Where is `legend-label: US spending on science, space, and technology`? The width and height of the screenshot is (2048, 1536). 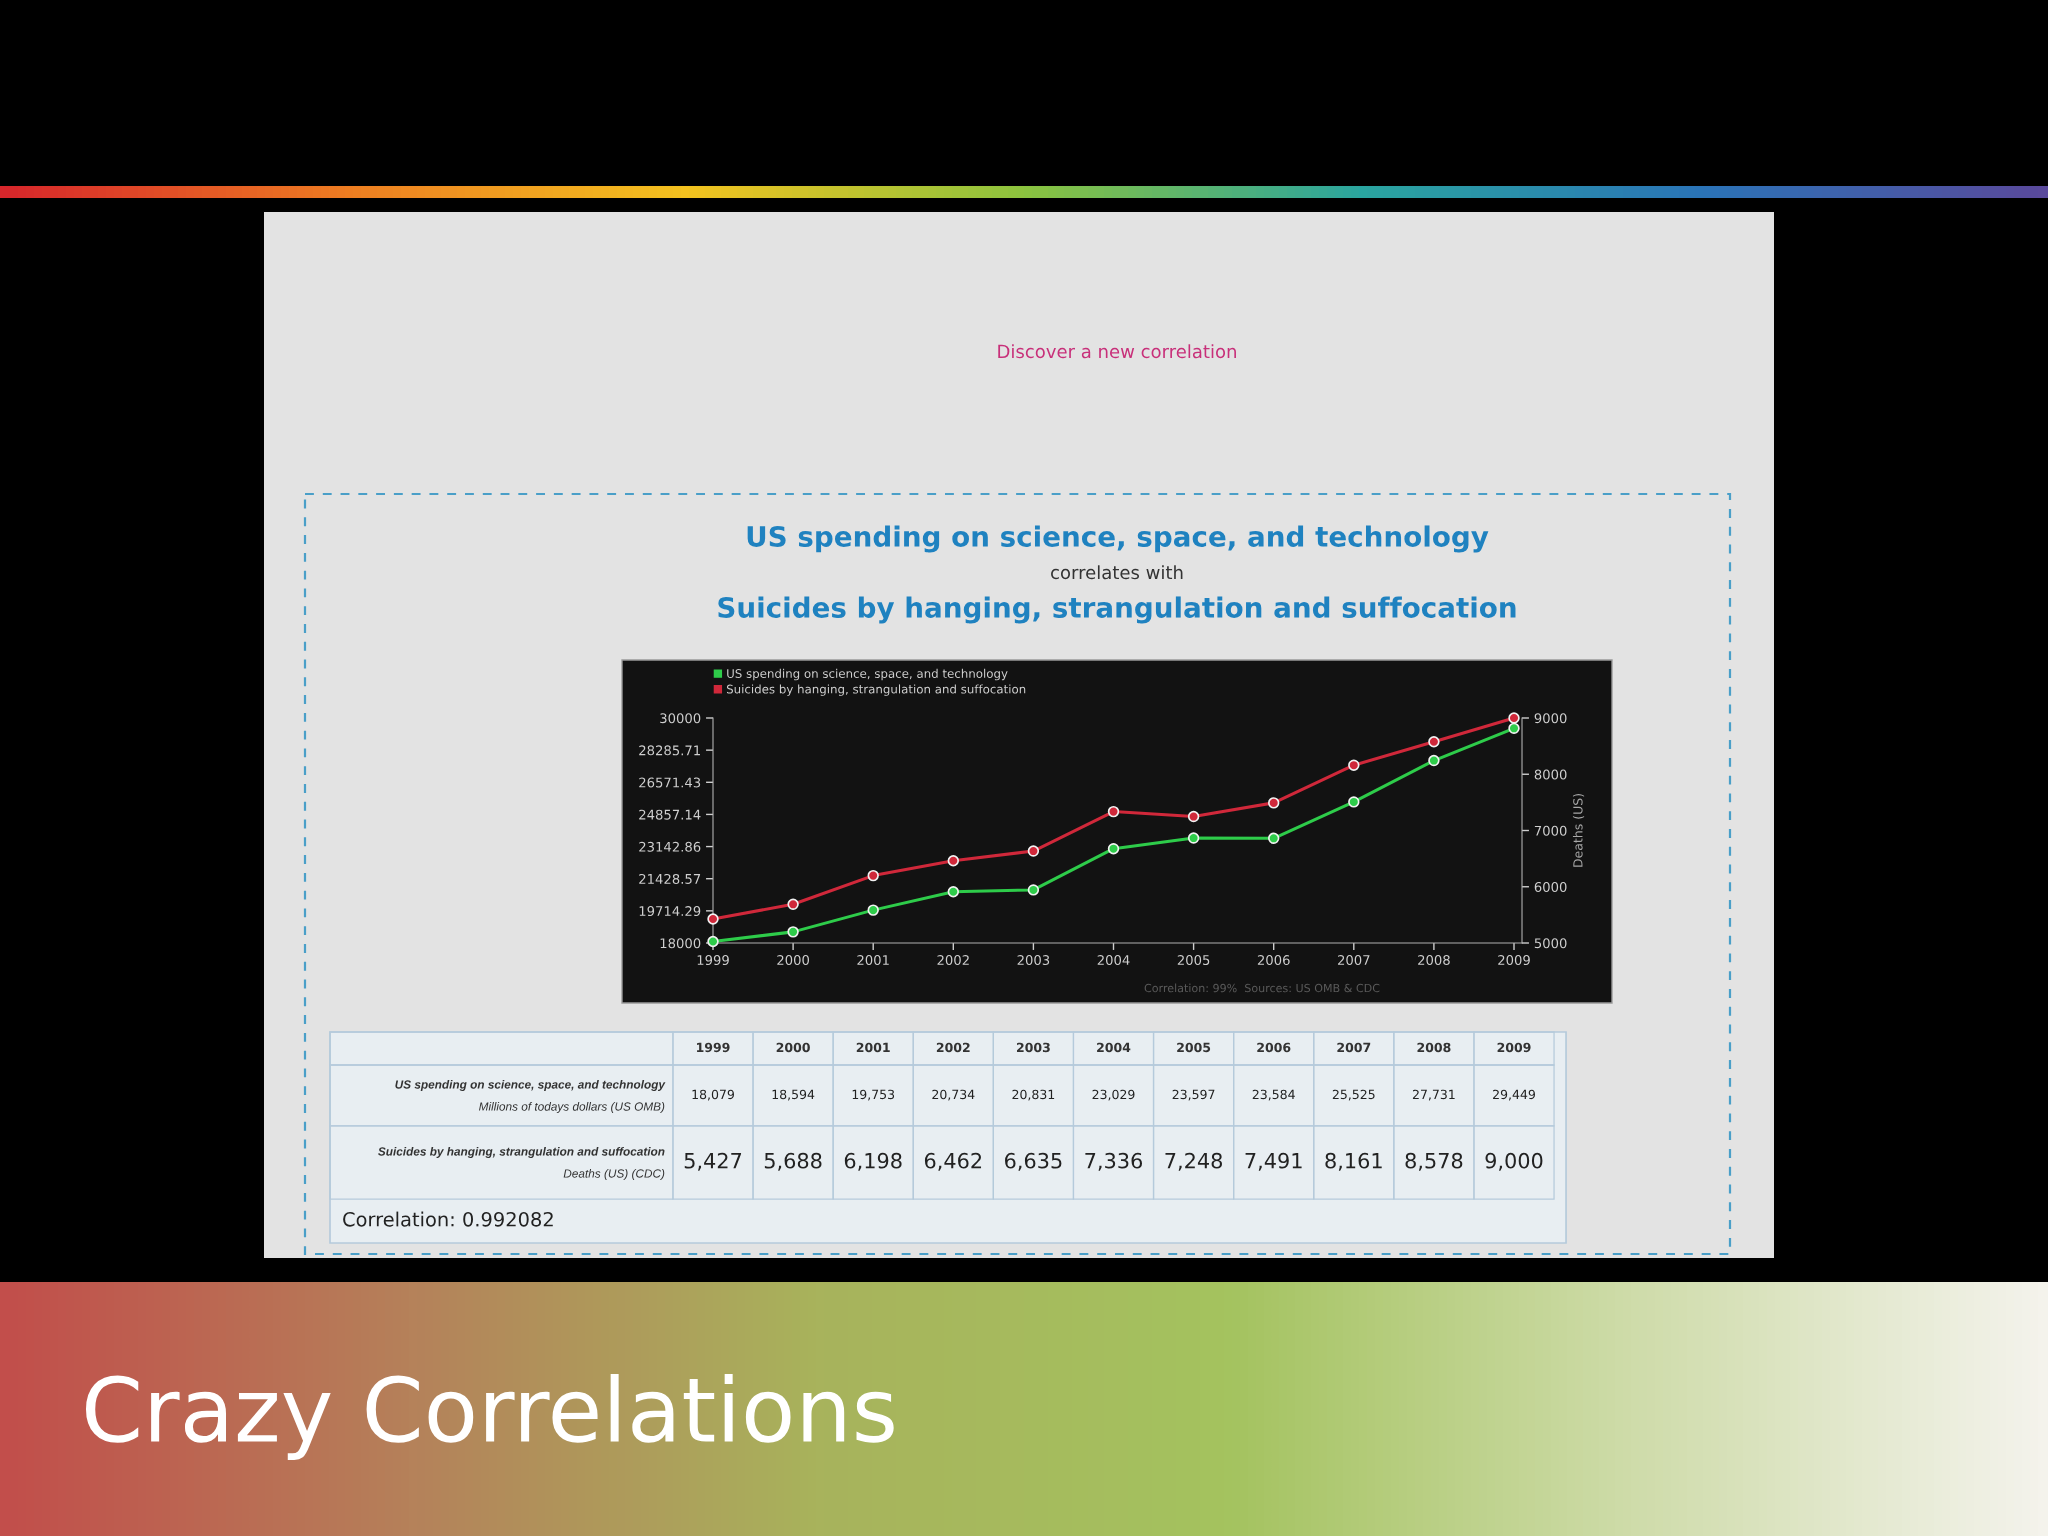
legend-label: US spending on science, space, and technology is located at coordinates (867, 674).